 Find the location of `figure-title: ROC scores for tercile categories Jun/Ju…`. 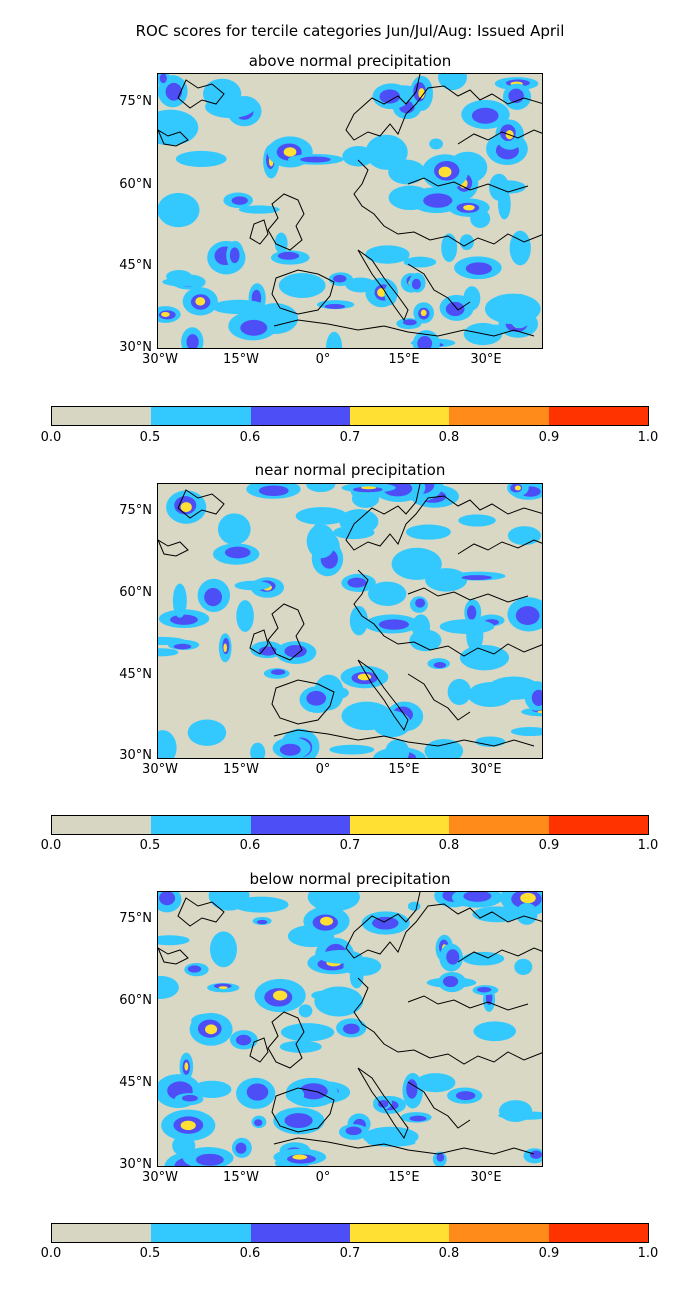

figure-title: ROC scores for tercile categories Jun/Ju… is located at coordinates (350, 31).